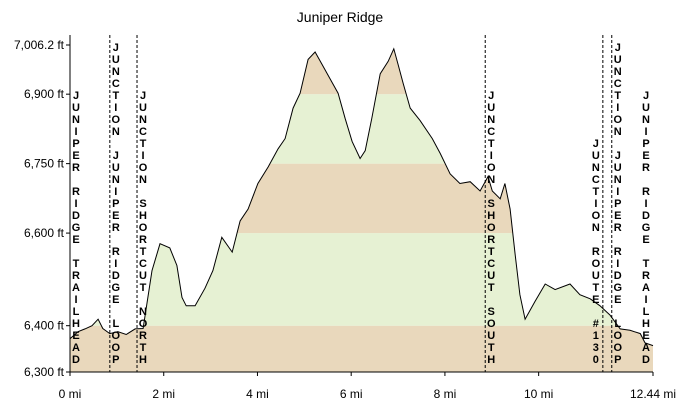  Describe the element at coordinates (143, 228) in the screenshot. I see `marker-label: JUNCTION SHORTCUT NORTH` at that location.